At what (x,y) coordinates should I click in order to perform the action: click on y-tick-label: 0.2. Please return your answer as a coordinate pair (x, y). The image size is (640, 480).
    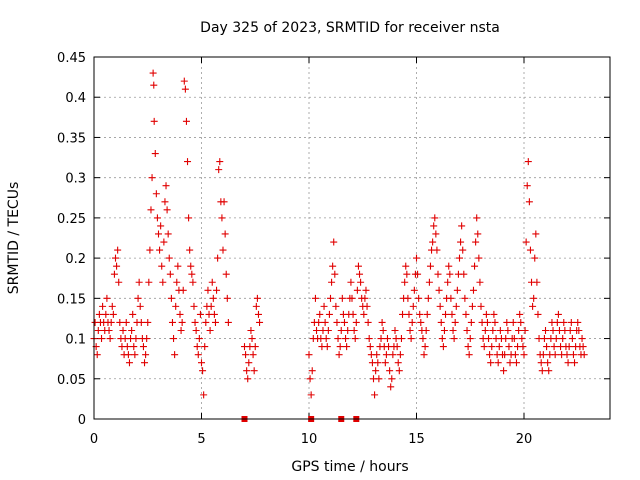
    Looking at the image, I should click on (75, 259).